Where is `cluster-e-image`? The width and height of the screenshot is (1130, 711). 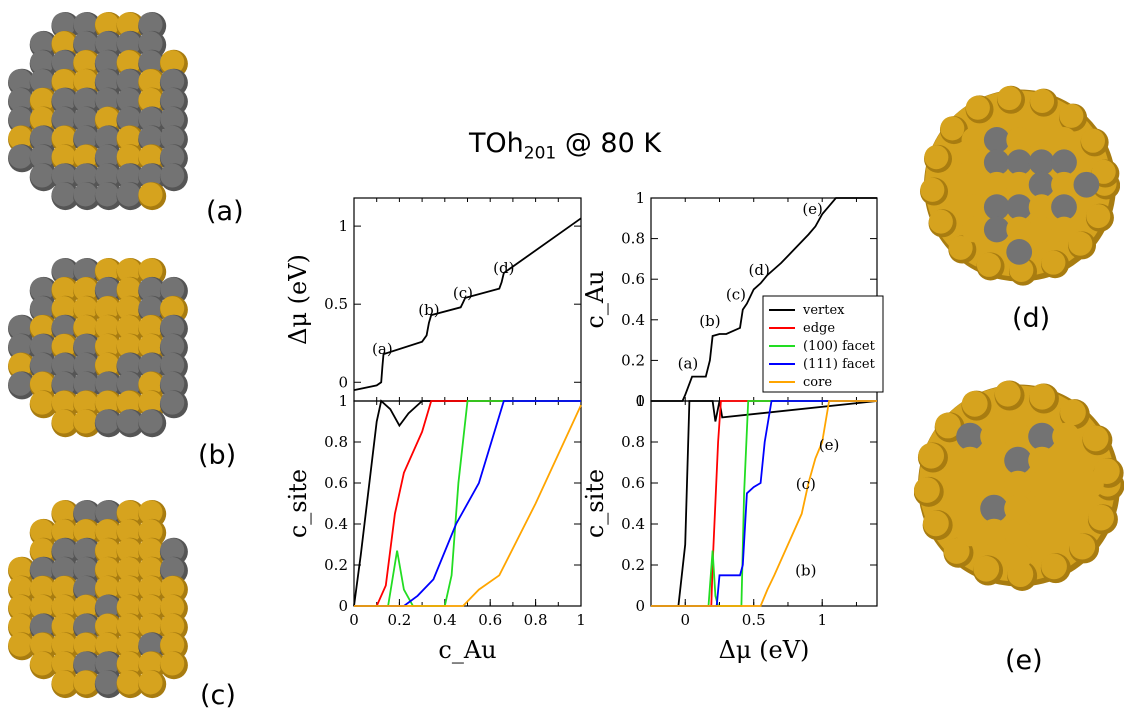
cluster-e-image is located at coordinates (1019, 485).